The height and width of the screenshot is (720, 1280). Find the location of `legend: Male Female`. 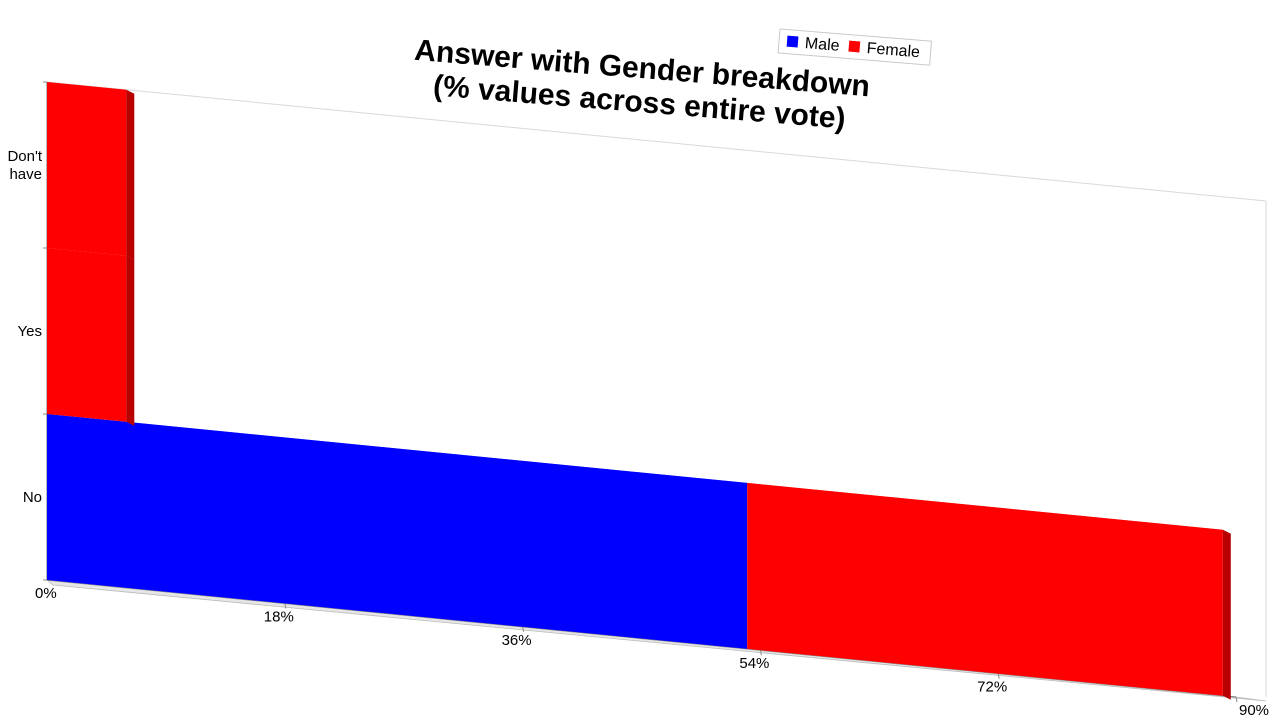

legend: Male Female is located at coordinates (855, 47).